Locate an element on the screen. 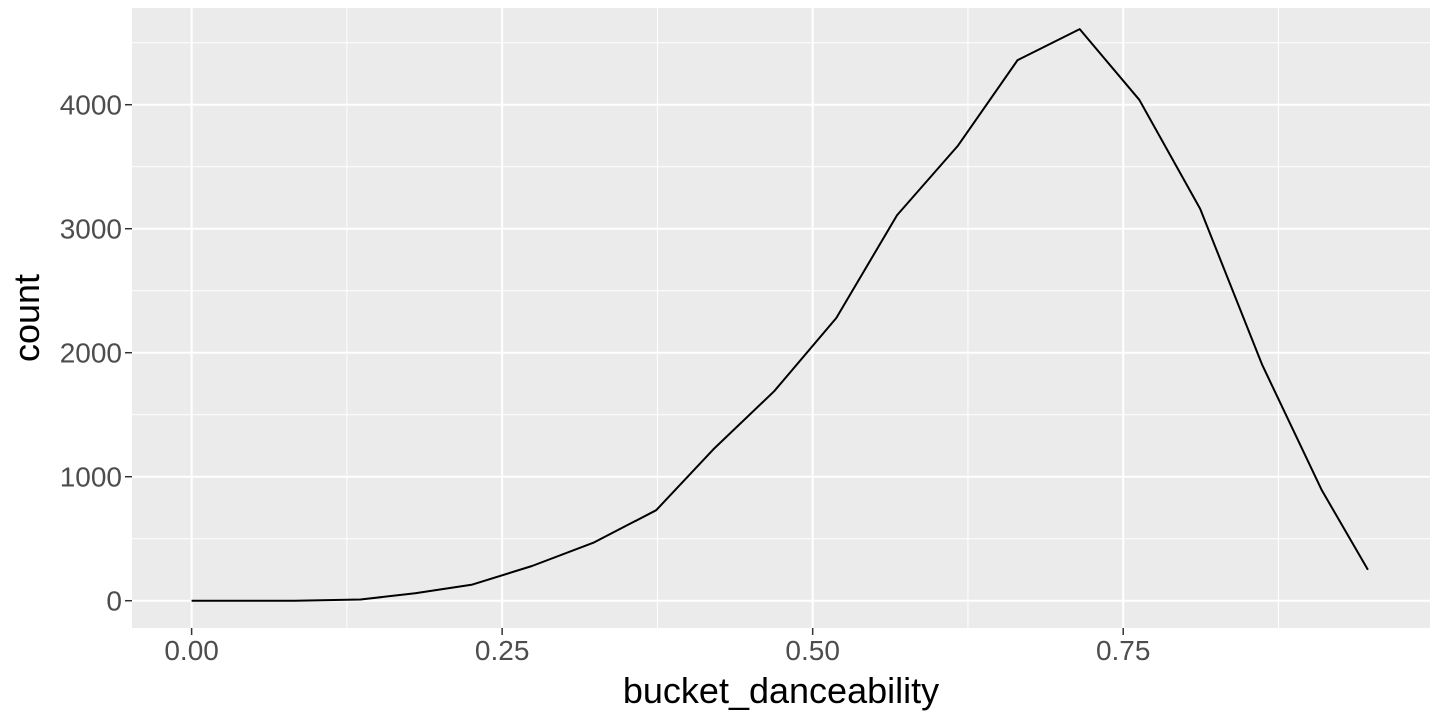 This screenshot has height=720, width=1440. y-tick-labels: 0 1000 2000 3000 4000 is located at coordinates (91, 353).